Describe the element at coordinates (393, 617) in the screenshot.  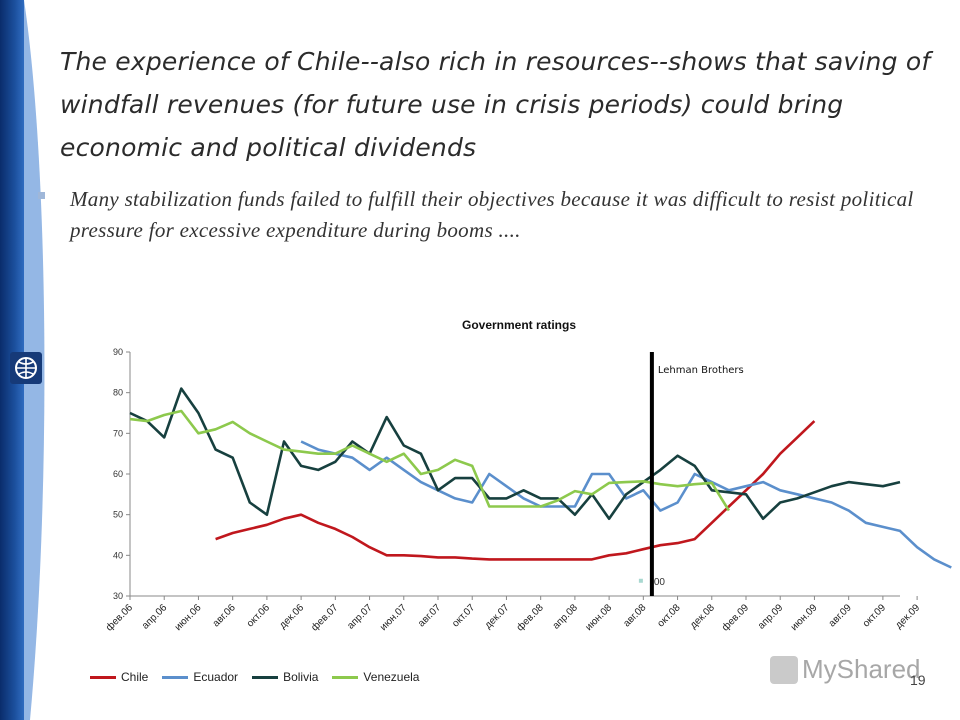
I see `x-tick-label: июн.07` at that location.